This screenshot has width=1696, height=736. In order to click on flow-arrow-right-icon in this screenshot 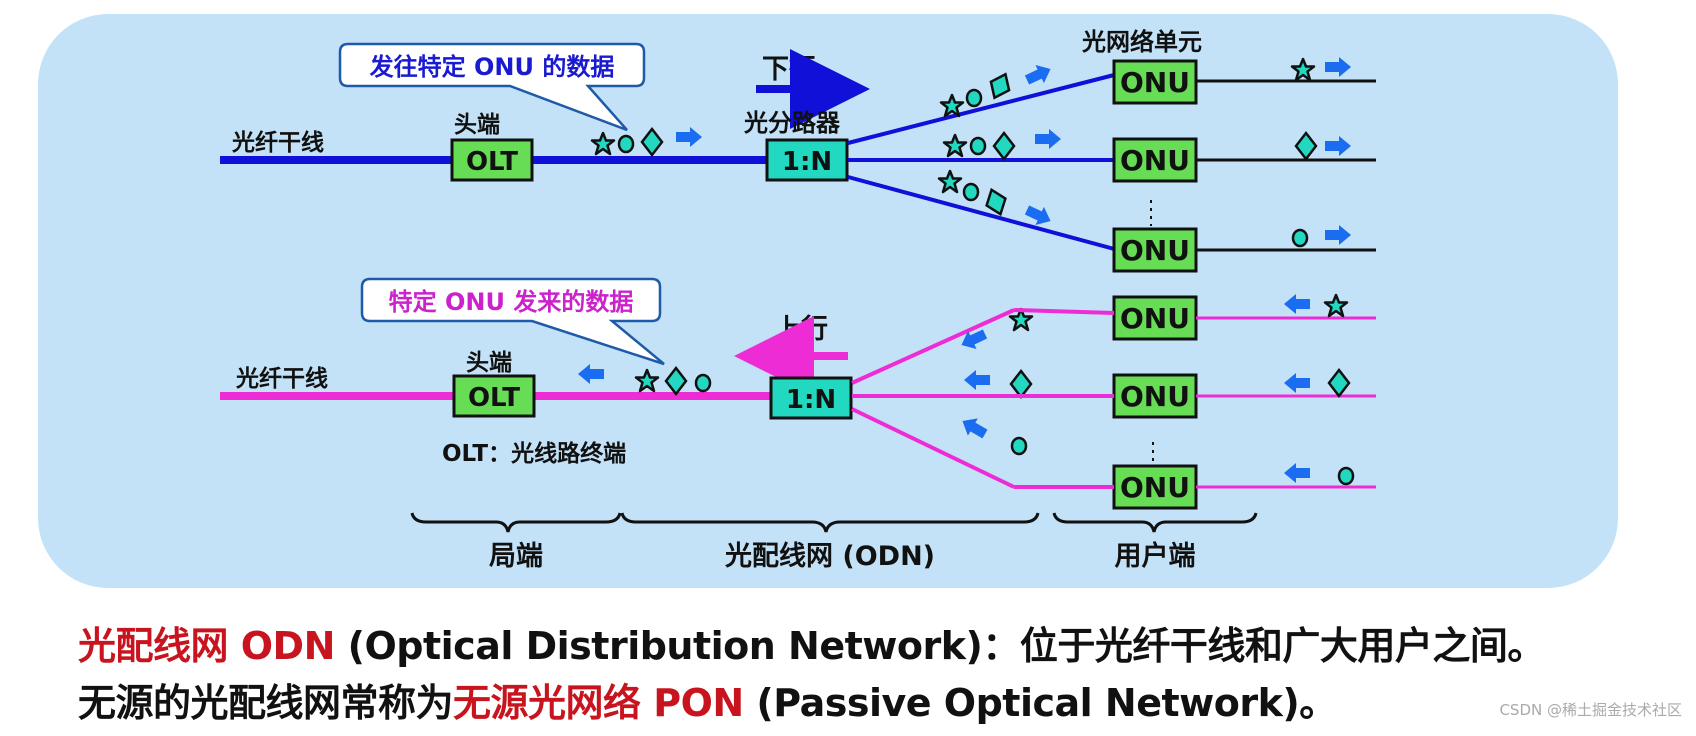, I will do `click(689, 137)`.